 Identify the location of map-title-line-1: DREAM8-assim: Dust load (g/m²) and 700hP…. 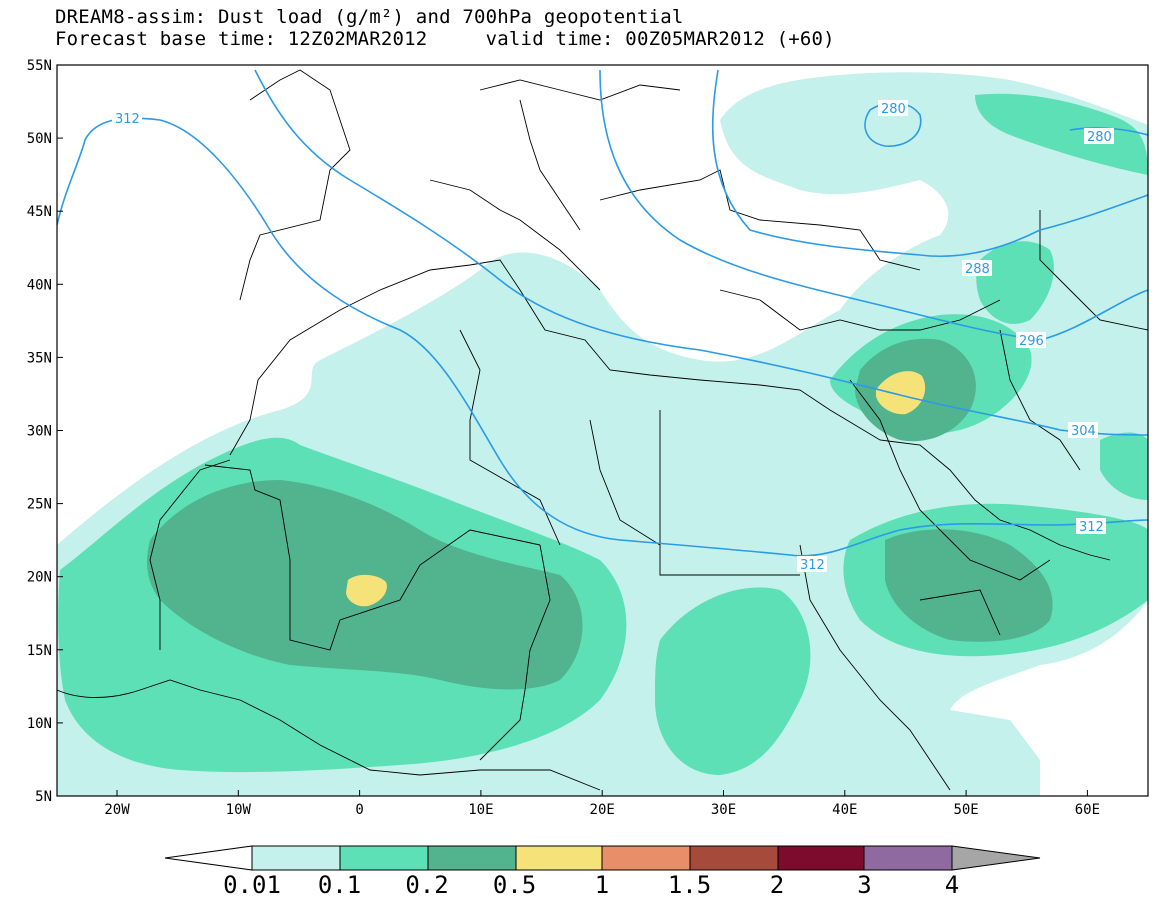
(369, 17).